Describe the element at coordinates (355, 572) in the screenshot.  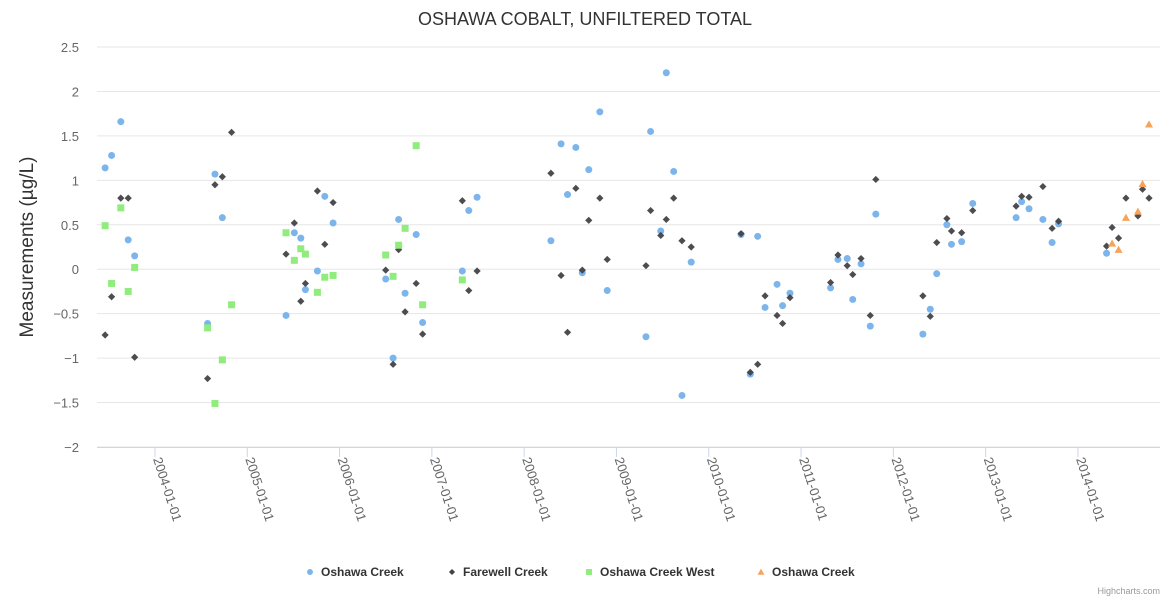
I see `legend-item: Oshawa Creek` at that location.